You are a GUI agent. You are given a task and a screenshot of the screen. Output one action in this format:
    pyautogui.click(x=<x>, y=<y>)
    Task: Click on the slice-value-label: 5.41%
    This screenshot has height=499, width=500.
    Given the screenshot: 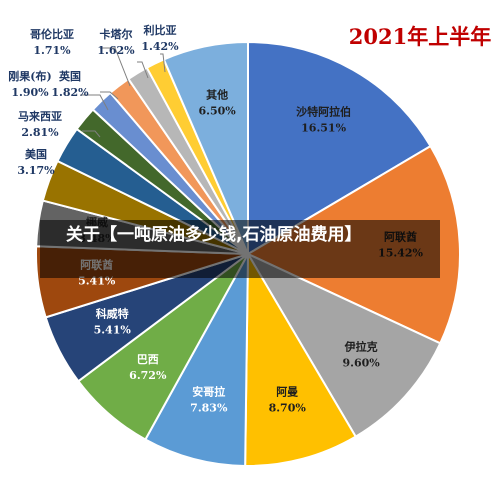 What is the action you would take?
    pyautogui.click(x=113, y=330)
    